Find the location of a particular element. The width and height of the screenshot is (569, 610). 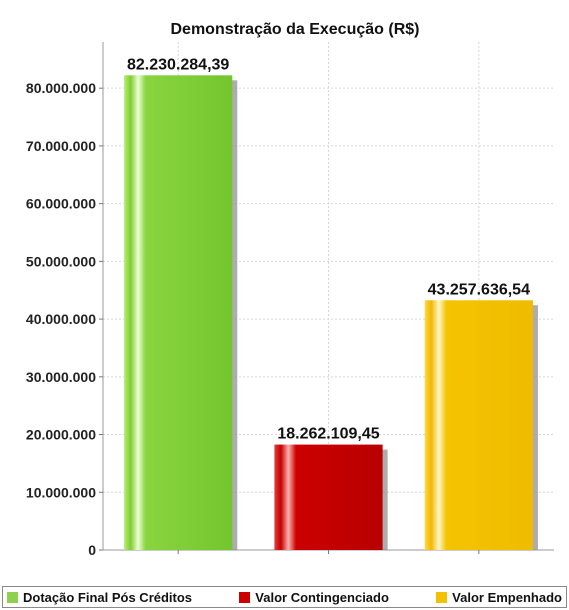

legend-label-empenhado: Valor Empenhado is located at coordinates (507, 597).